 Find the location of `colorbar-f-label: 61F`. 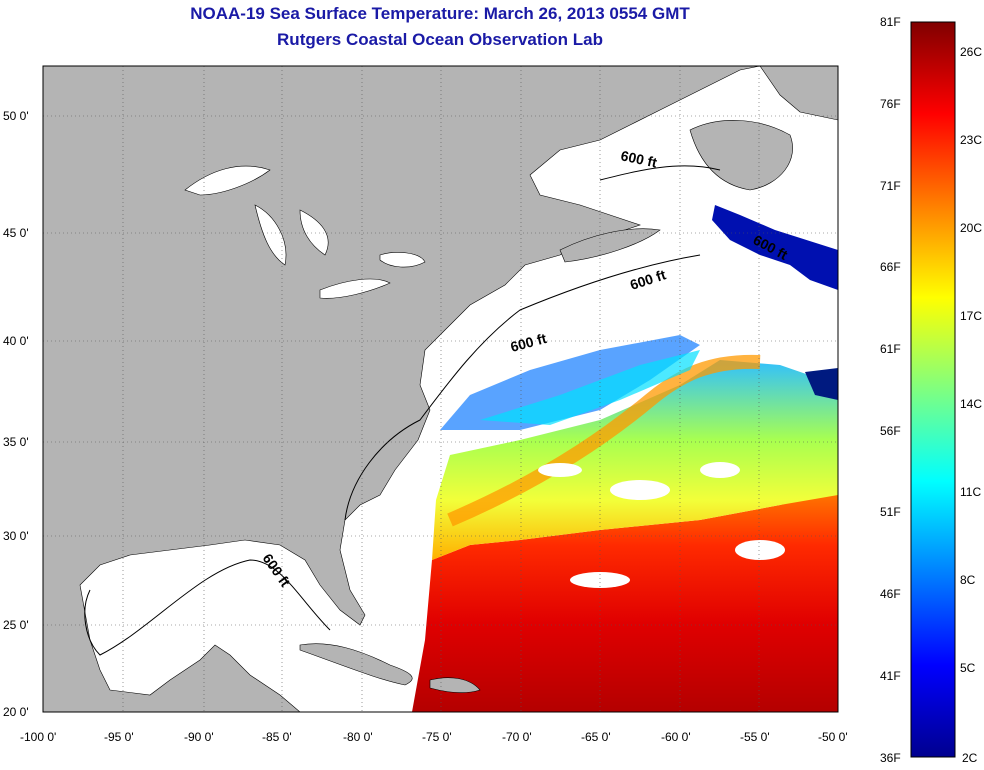

colorbar-f-label: 61F is located at coordinates (890, 349).